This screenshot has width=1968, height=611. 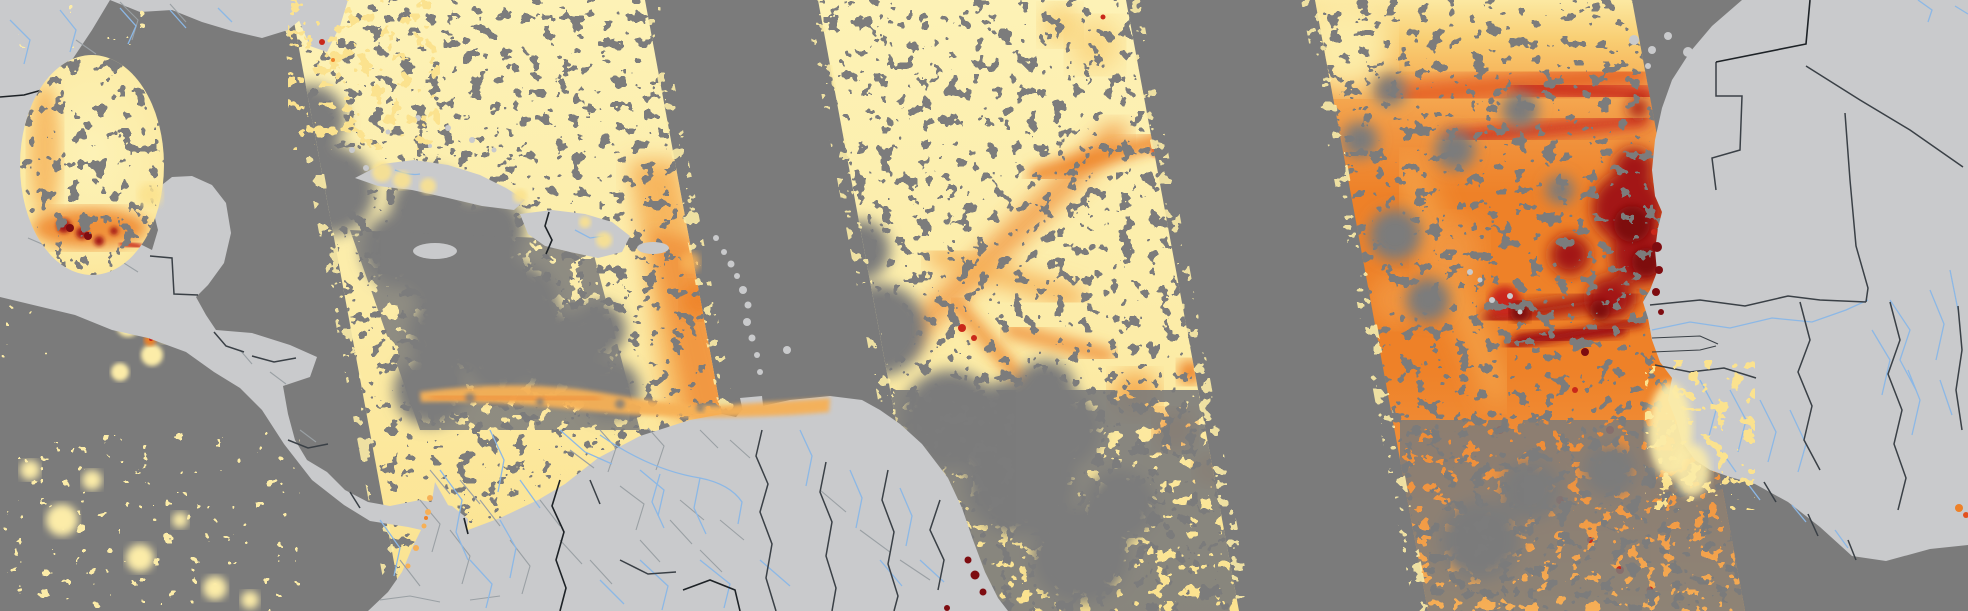 What do you see at coordinates (333, 60) in the screenshot?
I see `orange-speckle` at bounding box center [333, 60].